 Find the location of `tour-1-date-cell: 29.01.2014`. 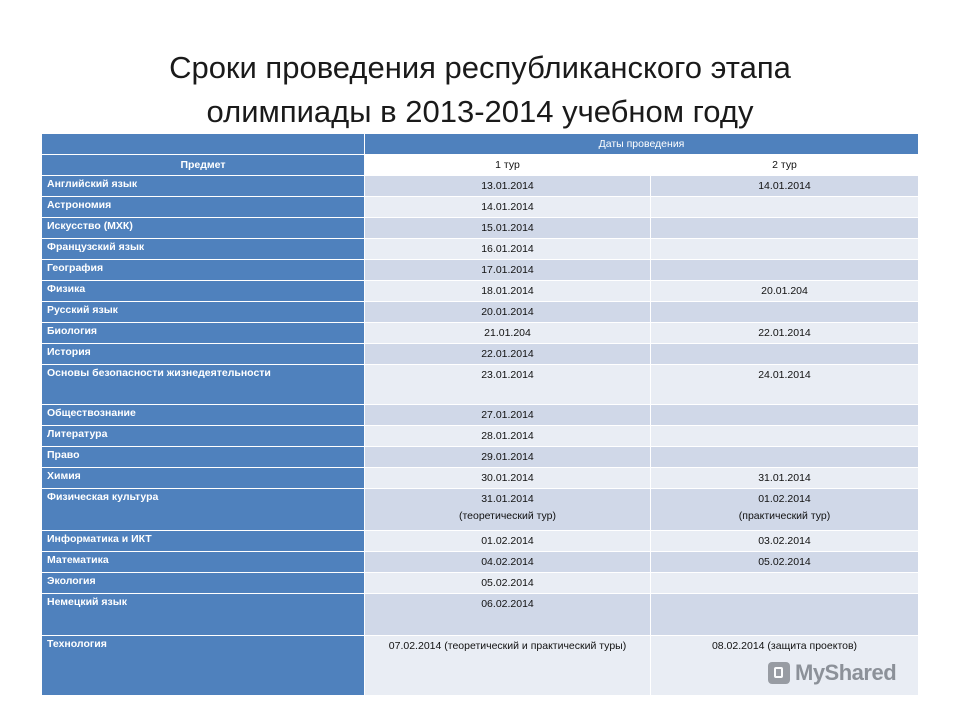

tour-1-date-cell: 29.01.2014 is located at coordinates (507, 457).